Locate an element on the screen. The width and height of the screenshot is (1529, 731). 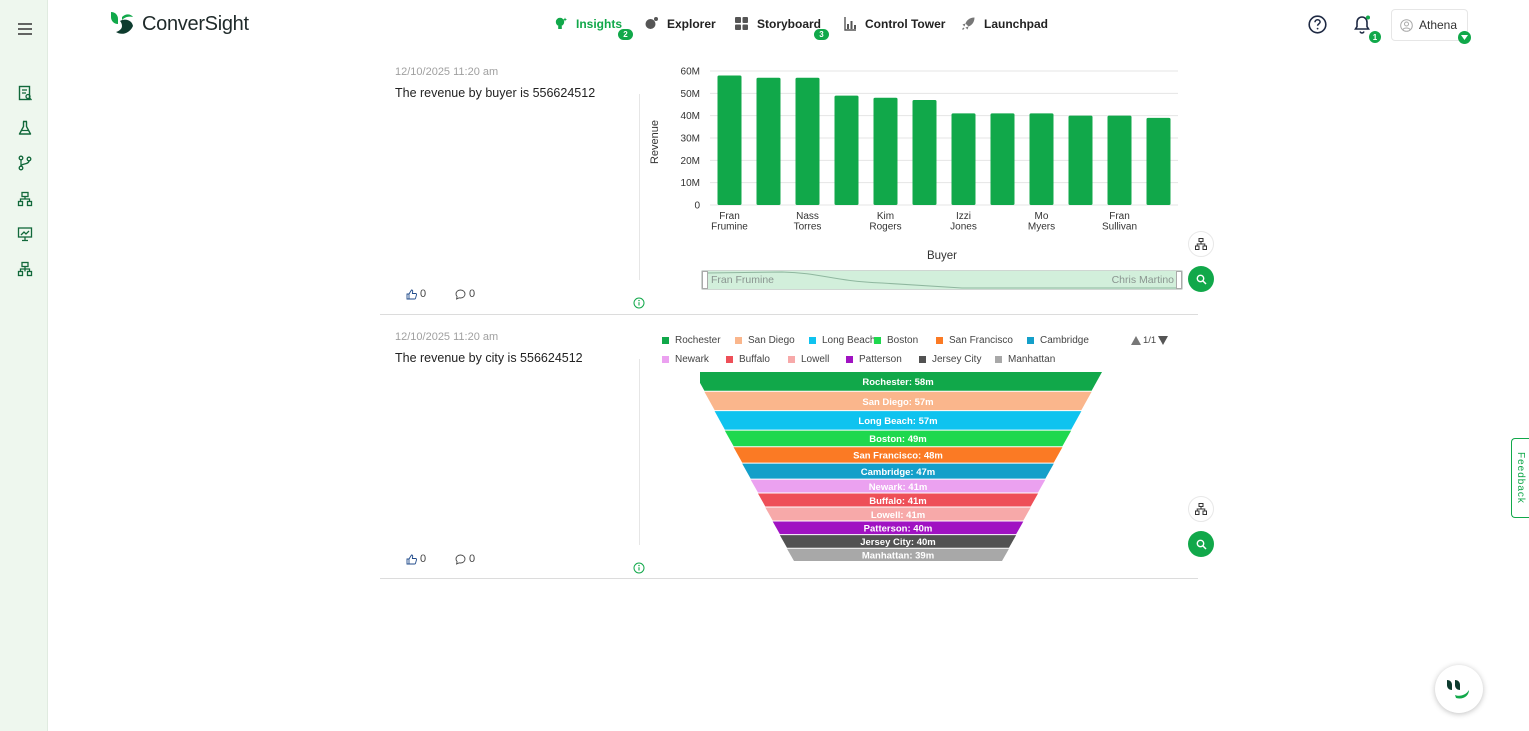
nav-storyboard: Storyboard 3 is located at coordinates (781, 28).